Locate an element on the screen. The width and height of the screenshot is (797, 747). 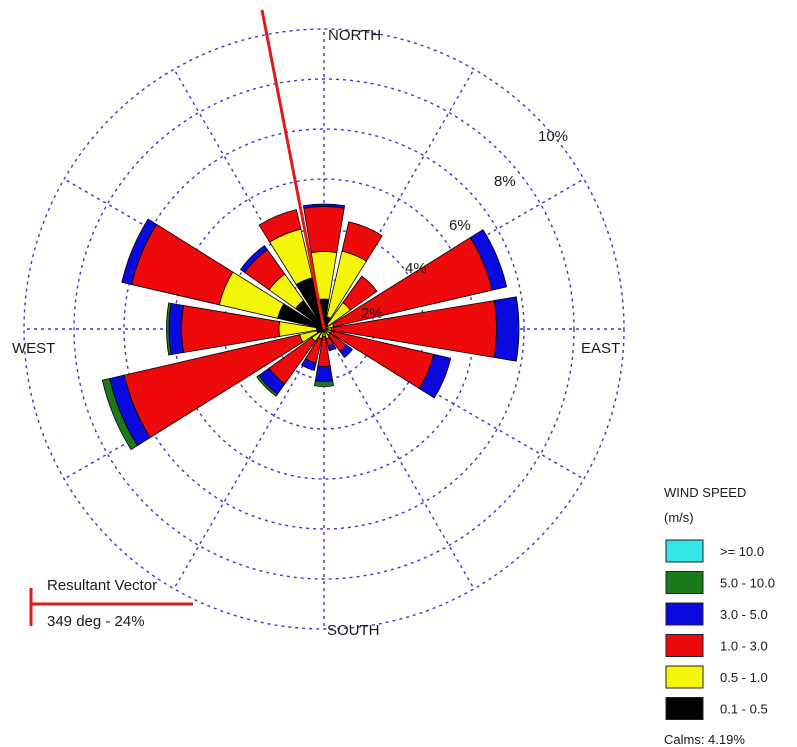
petal-337.5 is located at coordinates (291, 269).